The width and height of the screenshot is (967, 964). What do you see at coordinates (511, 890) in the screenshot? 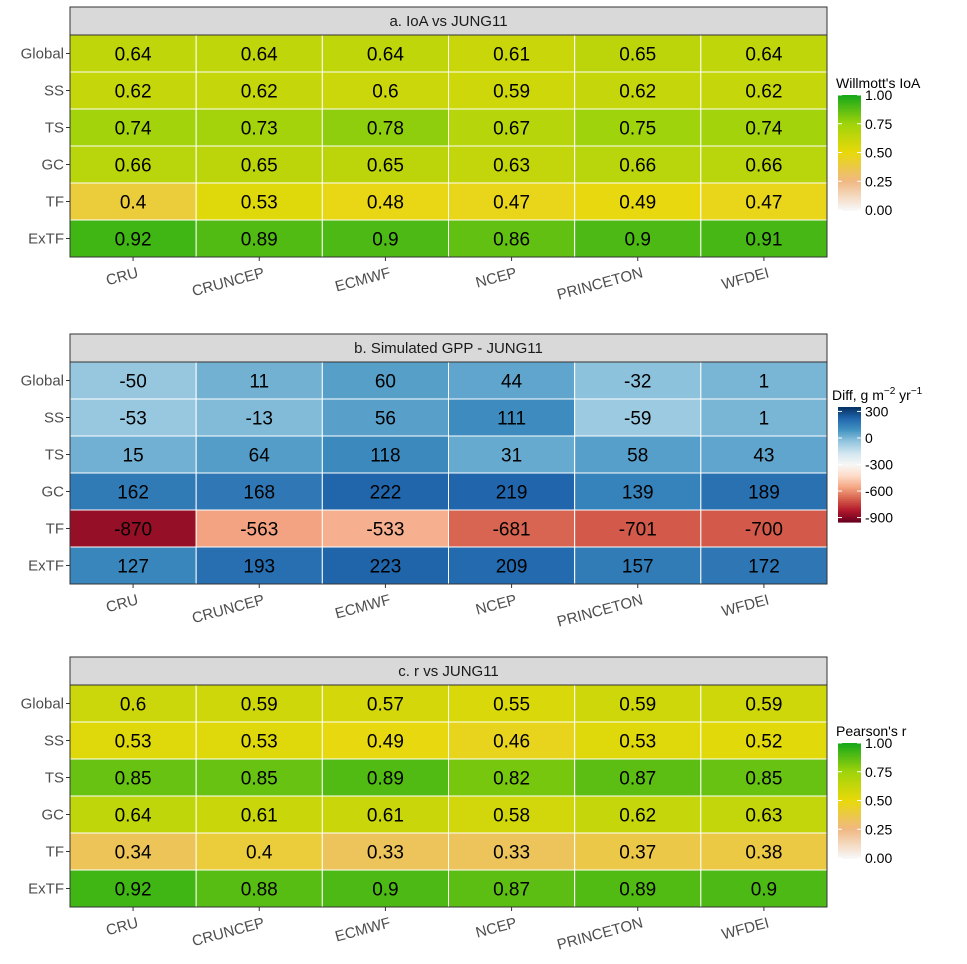
I see `cell-value-label: 0.87` at bounding box center [511, 890].